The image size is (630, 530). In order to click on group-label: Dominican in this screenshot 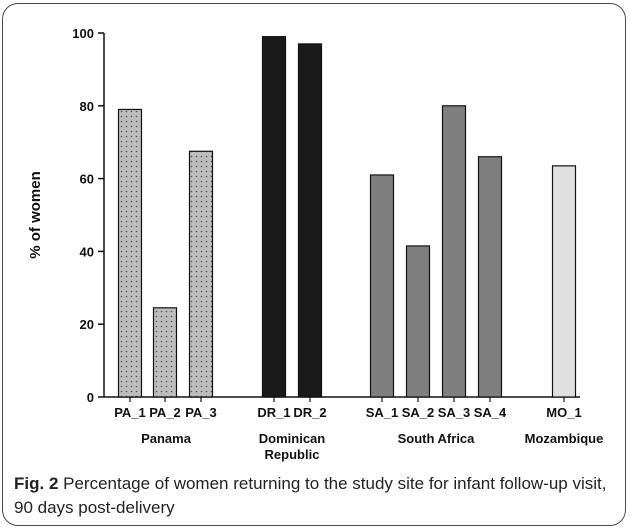, I will do `click(292, 438)`.